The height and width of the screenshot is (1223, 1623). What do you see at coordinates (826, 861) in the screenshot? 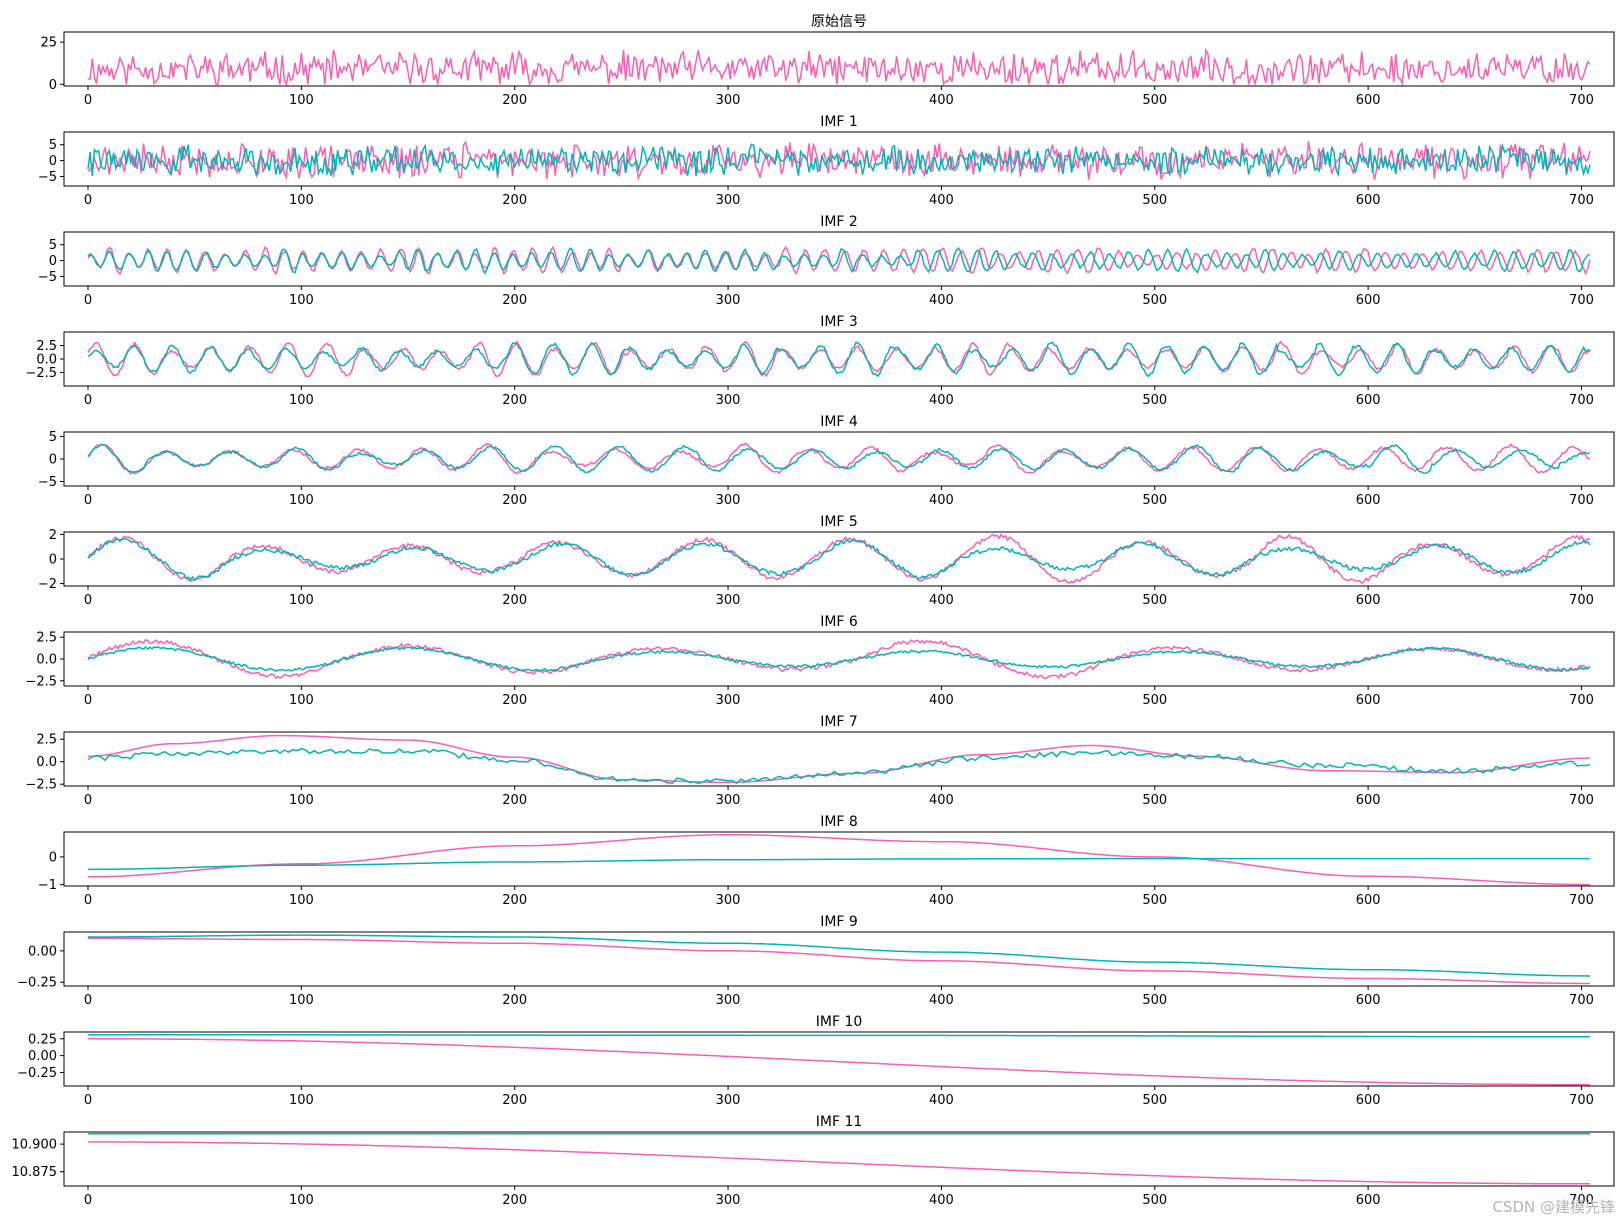
I see `panel-8: IMF 8 0 100 200 300 400 500 600 700 −1 0` at bounding box center [826, 861].